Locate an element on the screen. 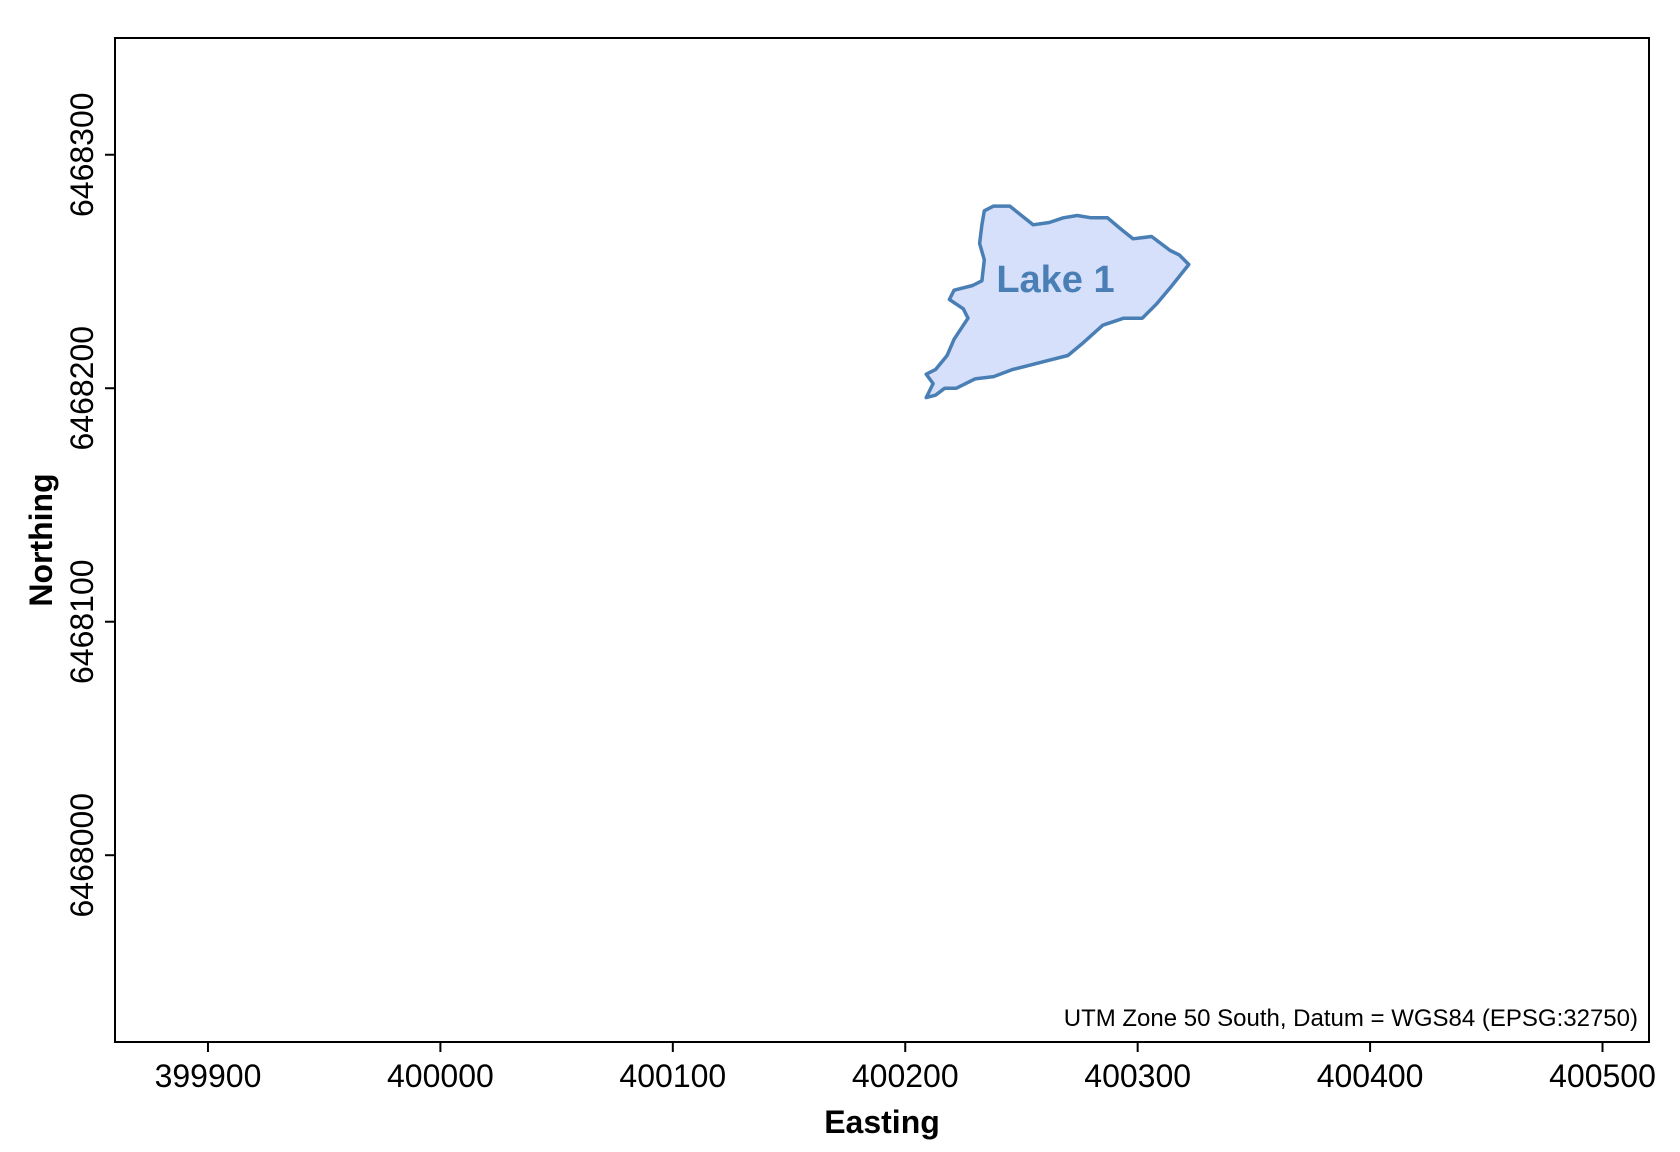 The height and width of the screenshot is (1152, 1680). x-tick-label: 400500 is located at coordinates (1602, 1076).